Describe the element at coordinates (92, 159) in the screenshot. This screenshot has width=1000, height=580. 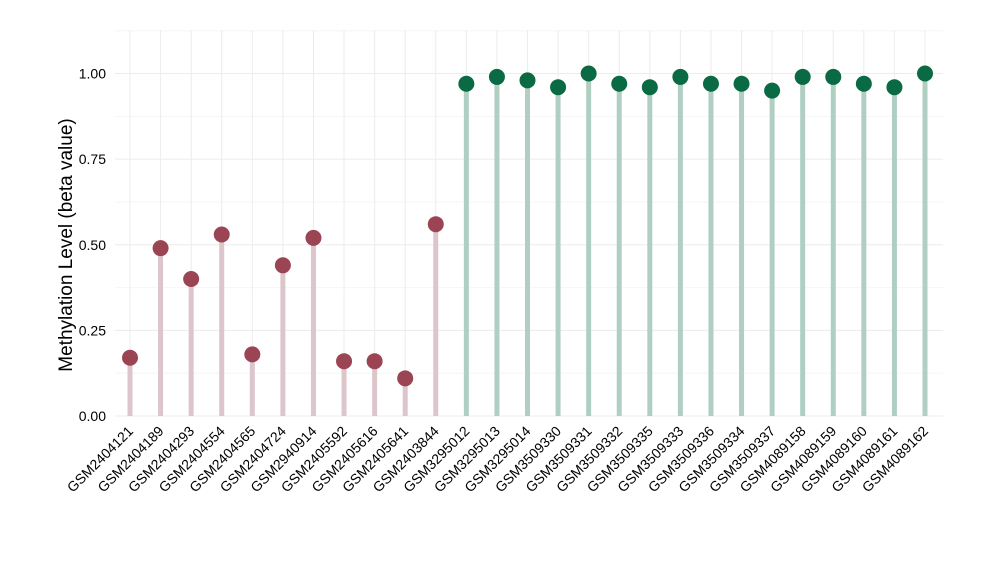
I see `y-tick-label: 0.75` at that location.